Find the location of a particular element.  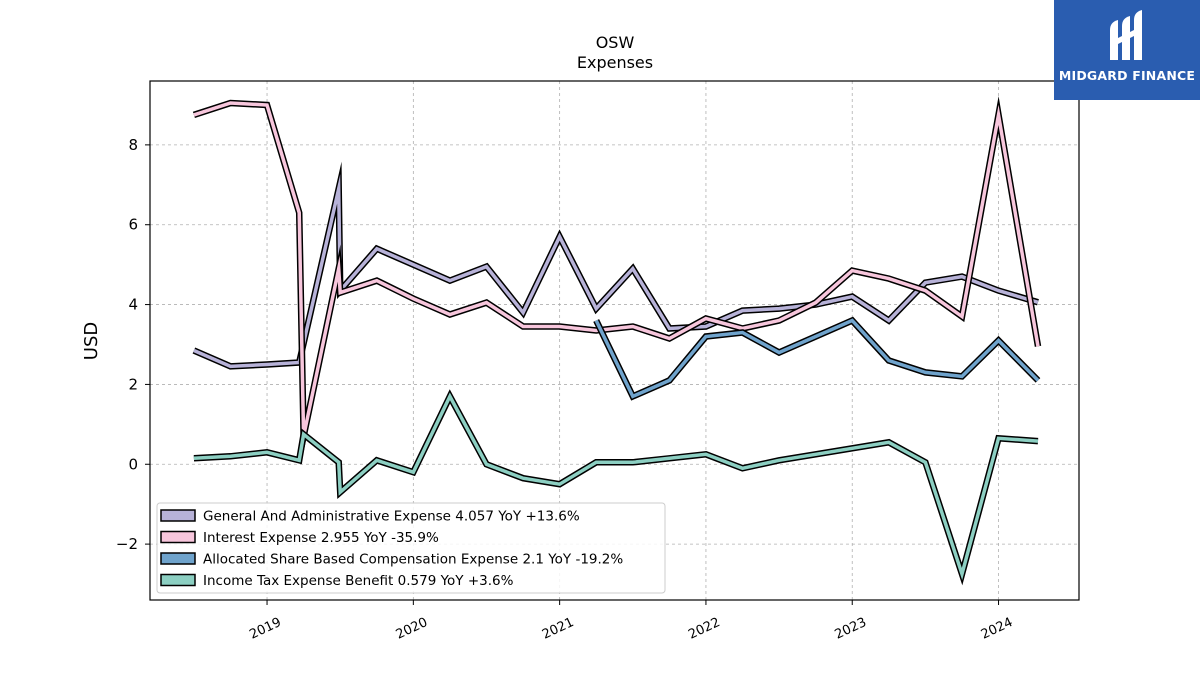

legend-box is located at coordinates (411, 548).